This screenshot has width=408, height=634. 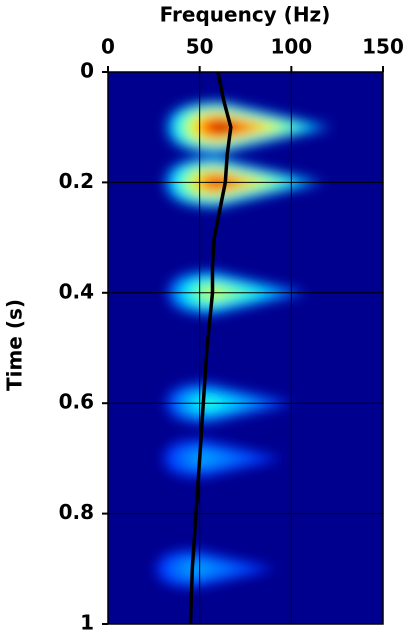 What do you see at coordinates (87, 622) in the screenshot?
I see `y-tick-label: 1` at bounding box center [87, 622].